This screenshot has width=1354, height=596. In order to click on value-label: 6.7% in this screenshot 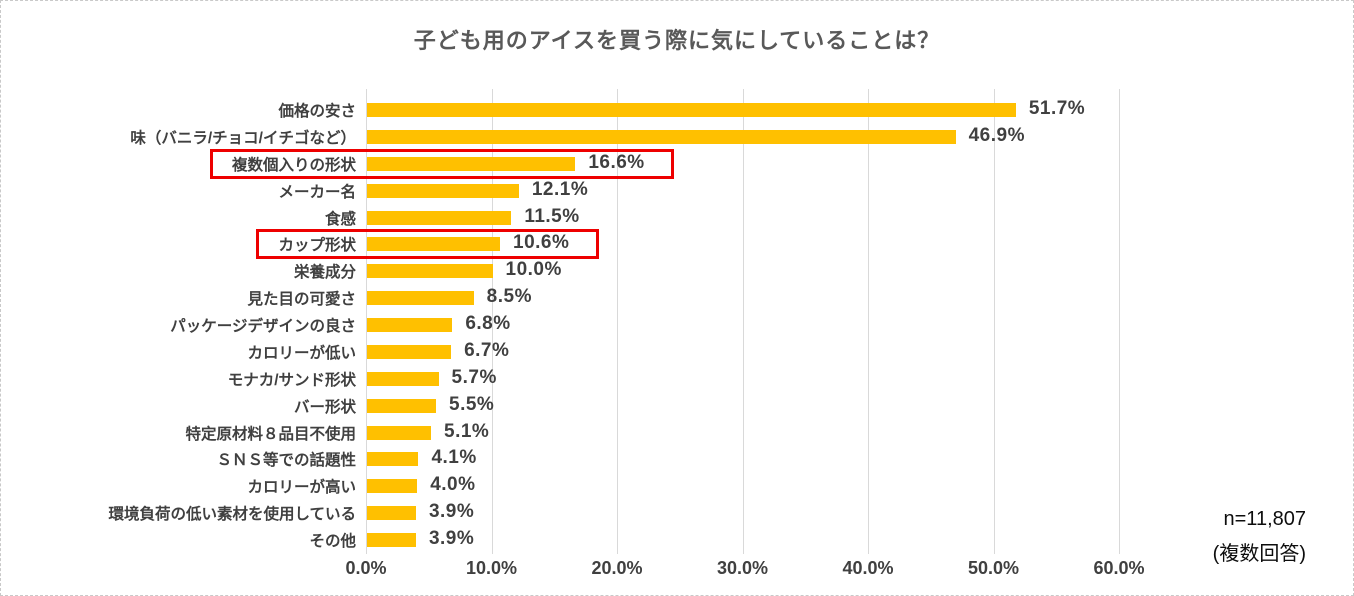, I will do `click(487, 350)`.